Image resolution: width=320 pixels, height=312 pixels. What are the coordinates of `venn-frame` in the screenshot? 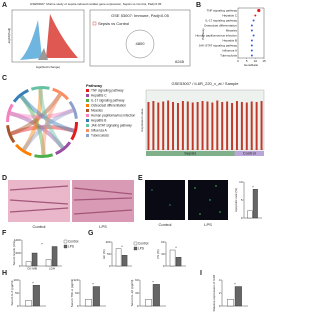 It's located at (140, 38).